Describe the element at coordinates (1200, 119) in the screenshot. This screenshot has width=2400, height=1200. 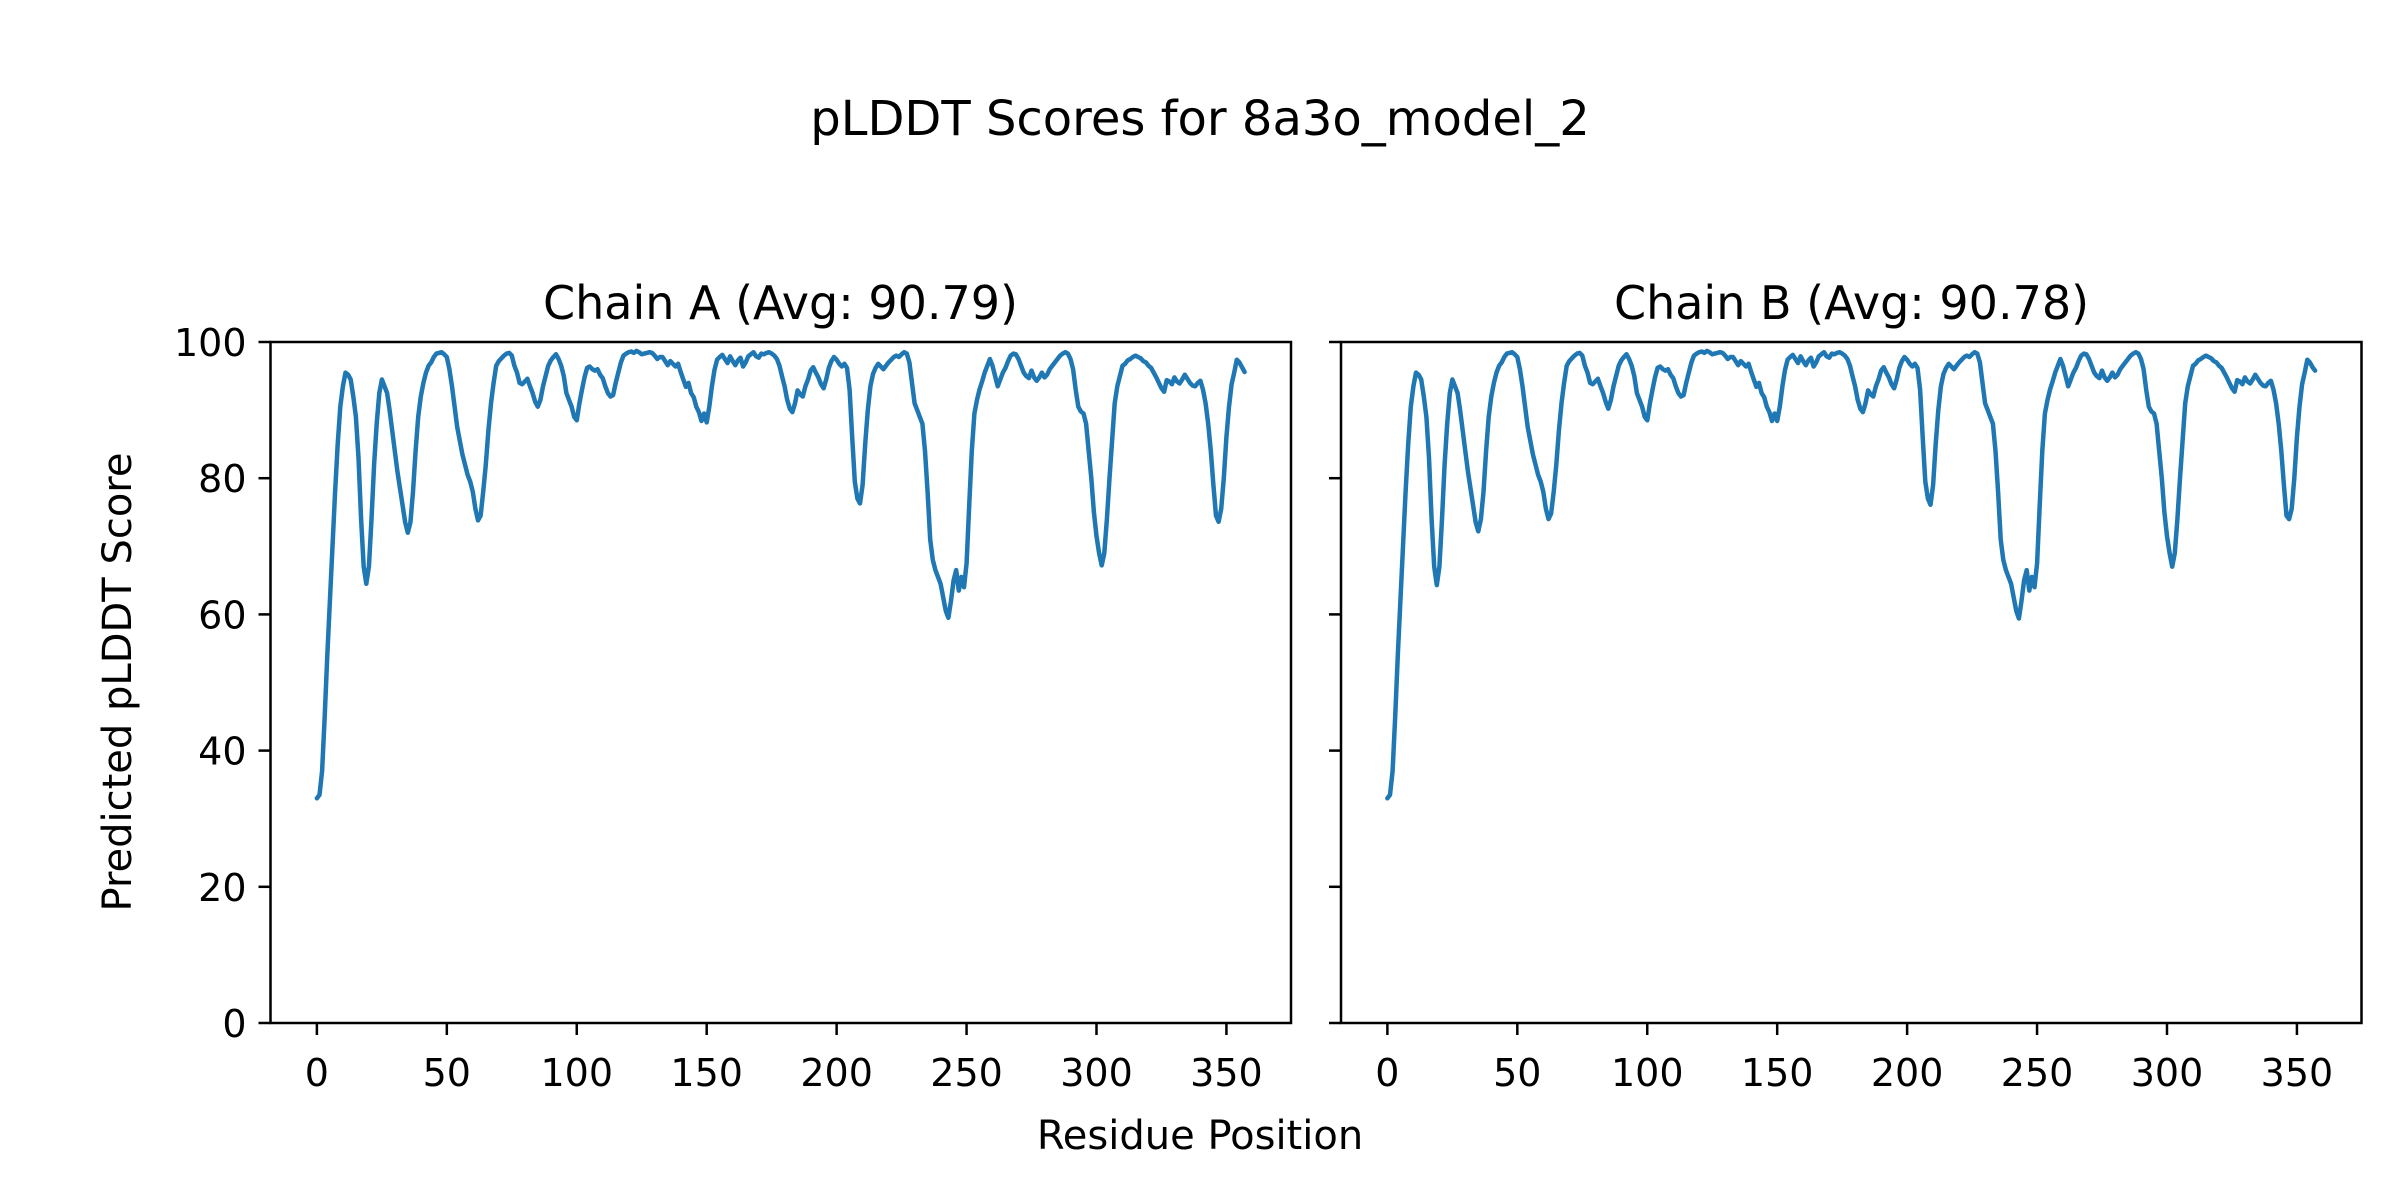
I see `figure-suptitle: pLDDT Scores for 8a3o_model_2` at that location.